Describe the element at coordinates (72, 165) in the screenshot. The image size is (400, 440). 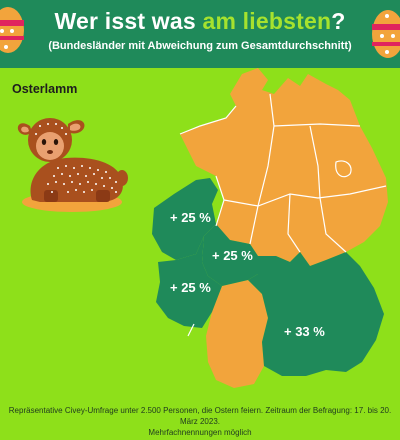
I see `easter-lamb-icon` at that location.